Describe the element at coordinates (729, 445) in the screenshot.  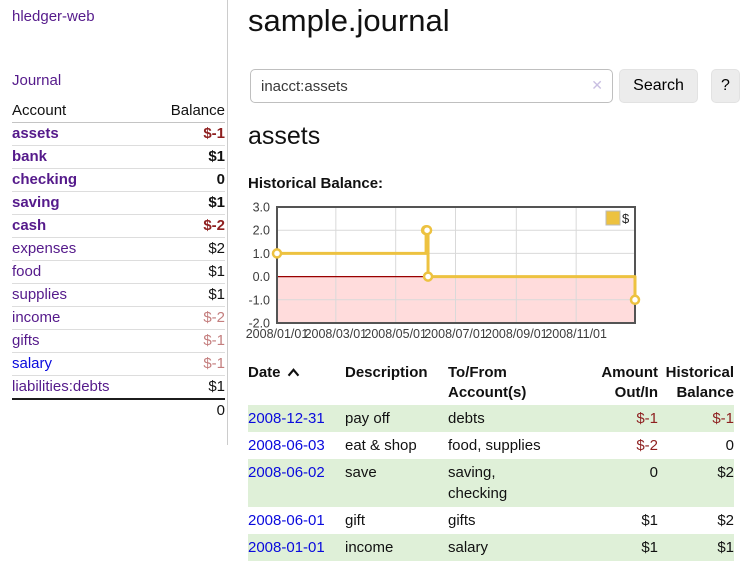
I see `transaction-balance: 0` at that location.